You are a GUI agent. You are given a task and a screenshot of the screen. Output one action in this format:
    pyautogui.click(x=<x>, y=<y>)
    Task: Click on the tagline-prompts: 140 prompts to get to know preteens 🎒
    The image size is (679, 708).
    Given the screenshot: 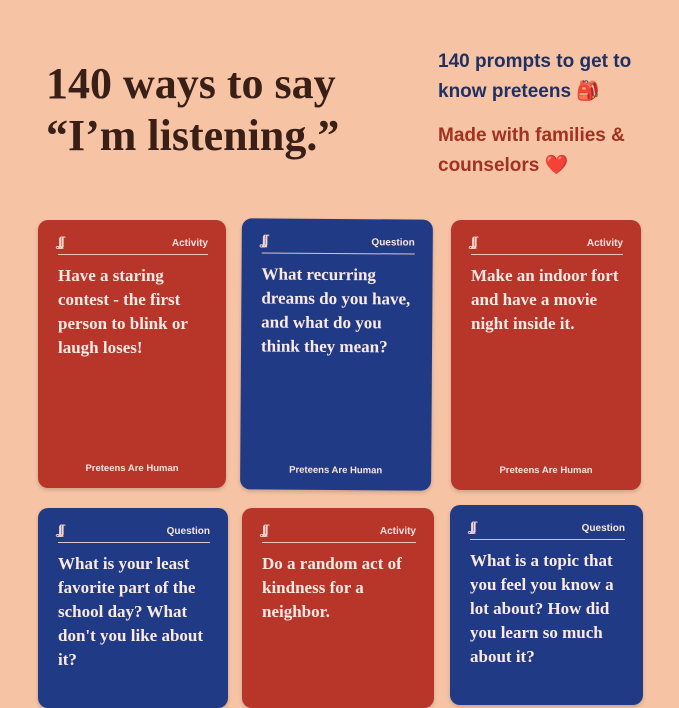 What is the action you would take?
    pyautogui.click(x=553, y=77)
    